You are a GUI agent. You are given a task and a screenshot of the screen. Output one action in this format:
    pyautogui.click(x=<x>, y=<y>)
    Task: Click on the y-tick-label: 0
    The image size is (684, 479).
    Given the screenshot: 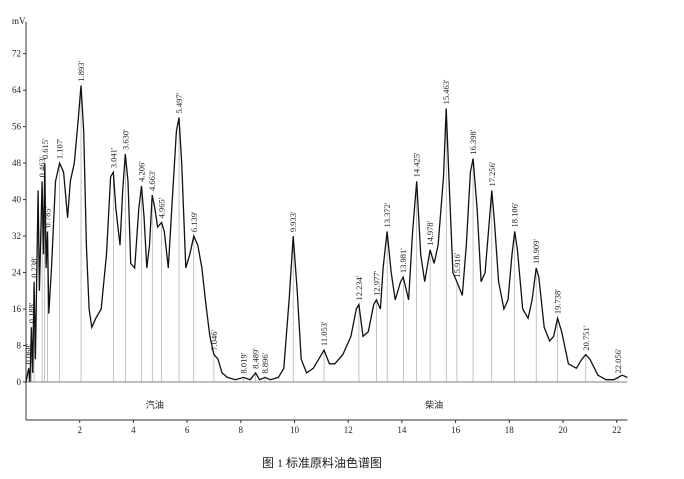 What is the action you would take?
    pyautogui.click(x=19, y=382)
    